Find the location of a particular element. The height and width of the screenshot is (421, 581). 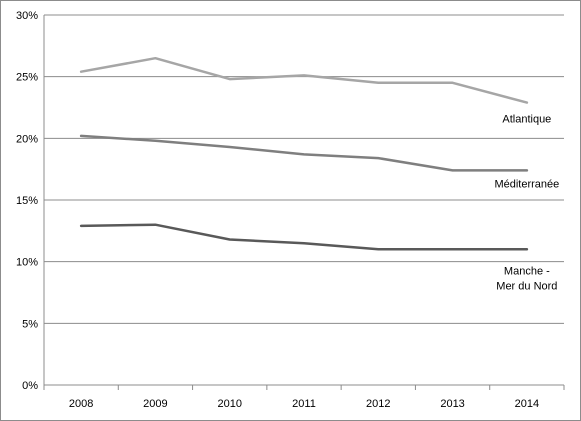

series-line-atlantique is located at coordinates (304, 80).